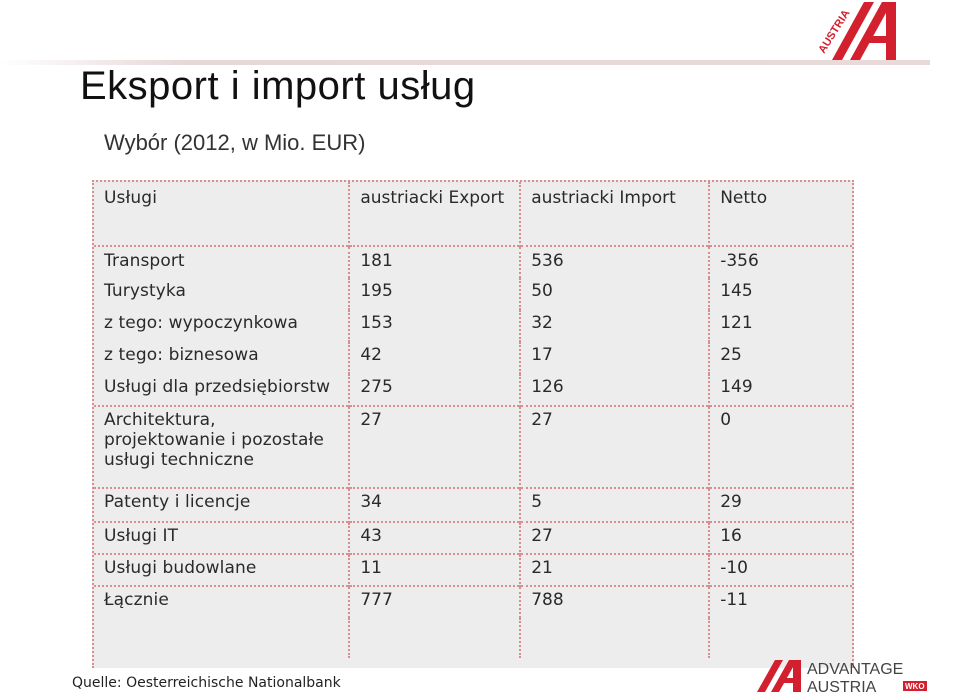 The width and height of the screenshot is (960, 694). Describe the element at coordinates (780, 601) in the screenshot. I see `cell-value: -11` at that location.